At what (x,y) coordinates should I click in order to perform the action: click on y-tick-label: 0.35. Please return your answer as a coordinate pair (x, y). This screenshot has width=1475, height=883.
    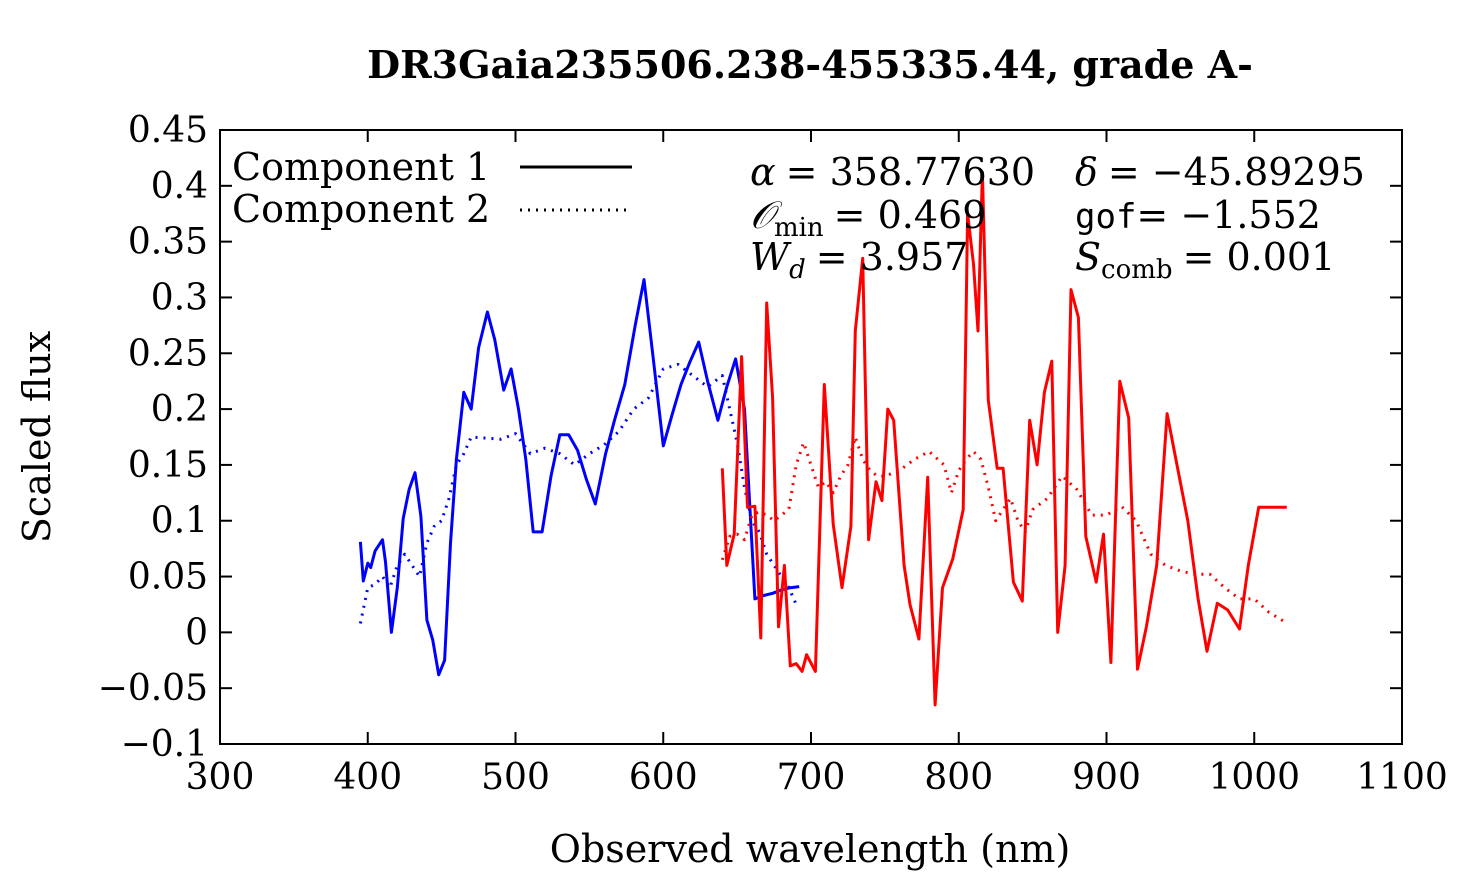
    Looking at the image, I should click on (168, 242).